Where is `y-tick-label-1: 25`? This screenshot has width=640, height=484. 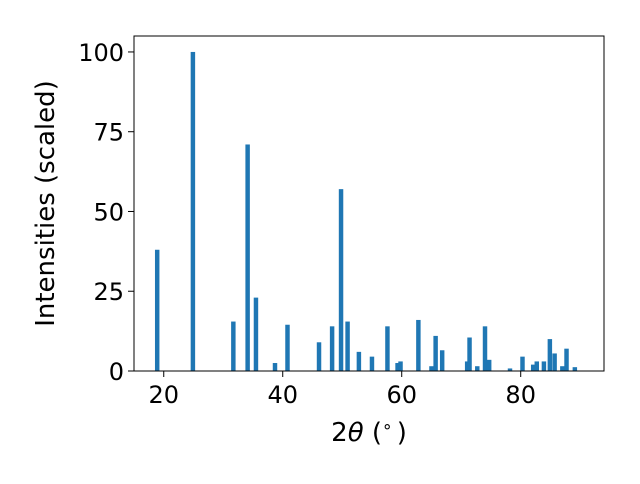
y-tick-label-1: 25 is located at coordinates (108, 292).